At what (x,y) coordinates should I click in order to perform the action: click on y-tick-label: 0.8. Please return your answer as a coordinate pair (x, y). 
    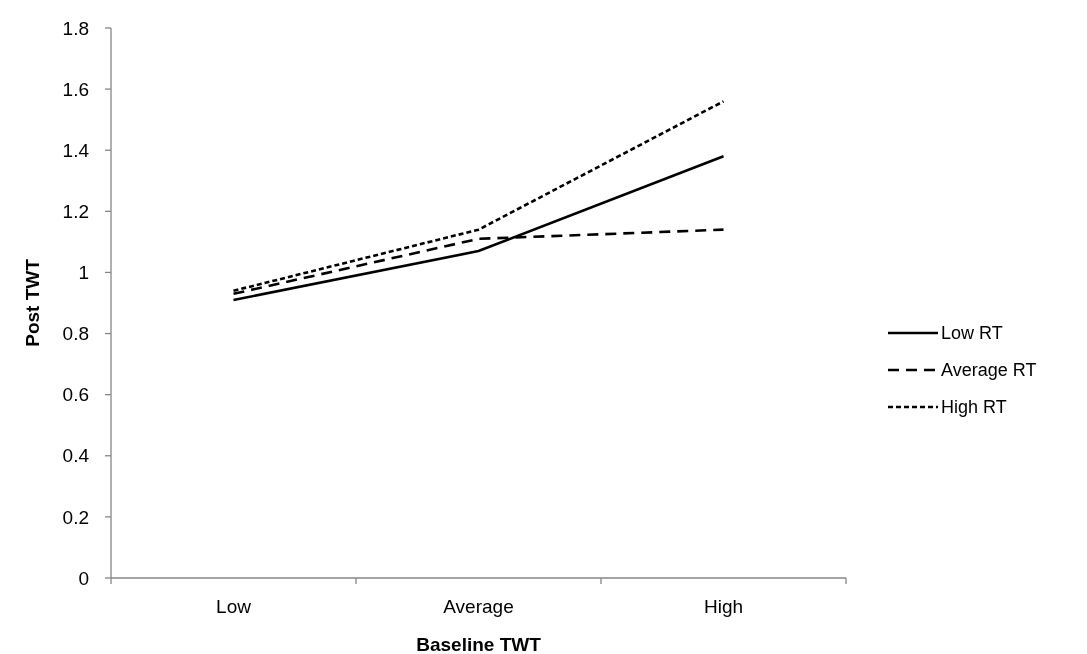
    Looking at the image, I should click on (75, 334).